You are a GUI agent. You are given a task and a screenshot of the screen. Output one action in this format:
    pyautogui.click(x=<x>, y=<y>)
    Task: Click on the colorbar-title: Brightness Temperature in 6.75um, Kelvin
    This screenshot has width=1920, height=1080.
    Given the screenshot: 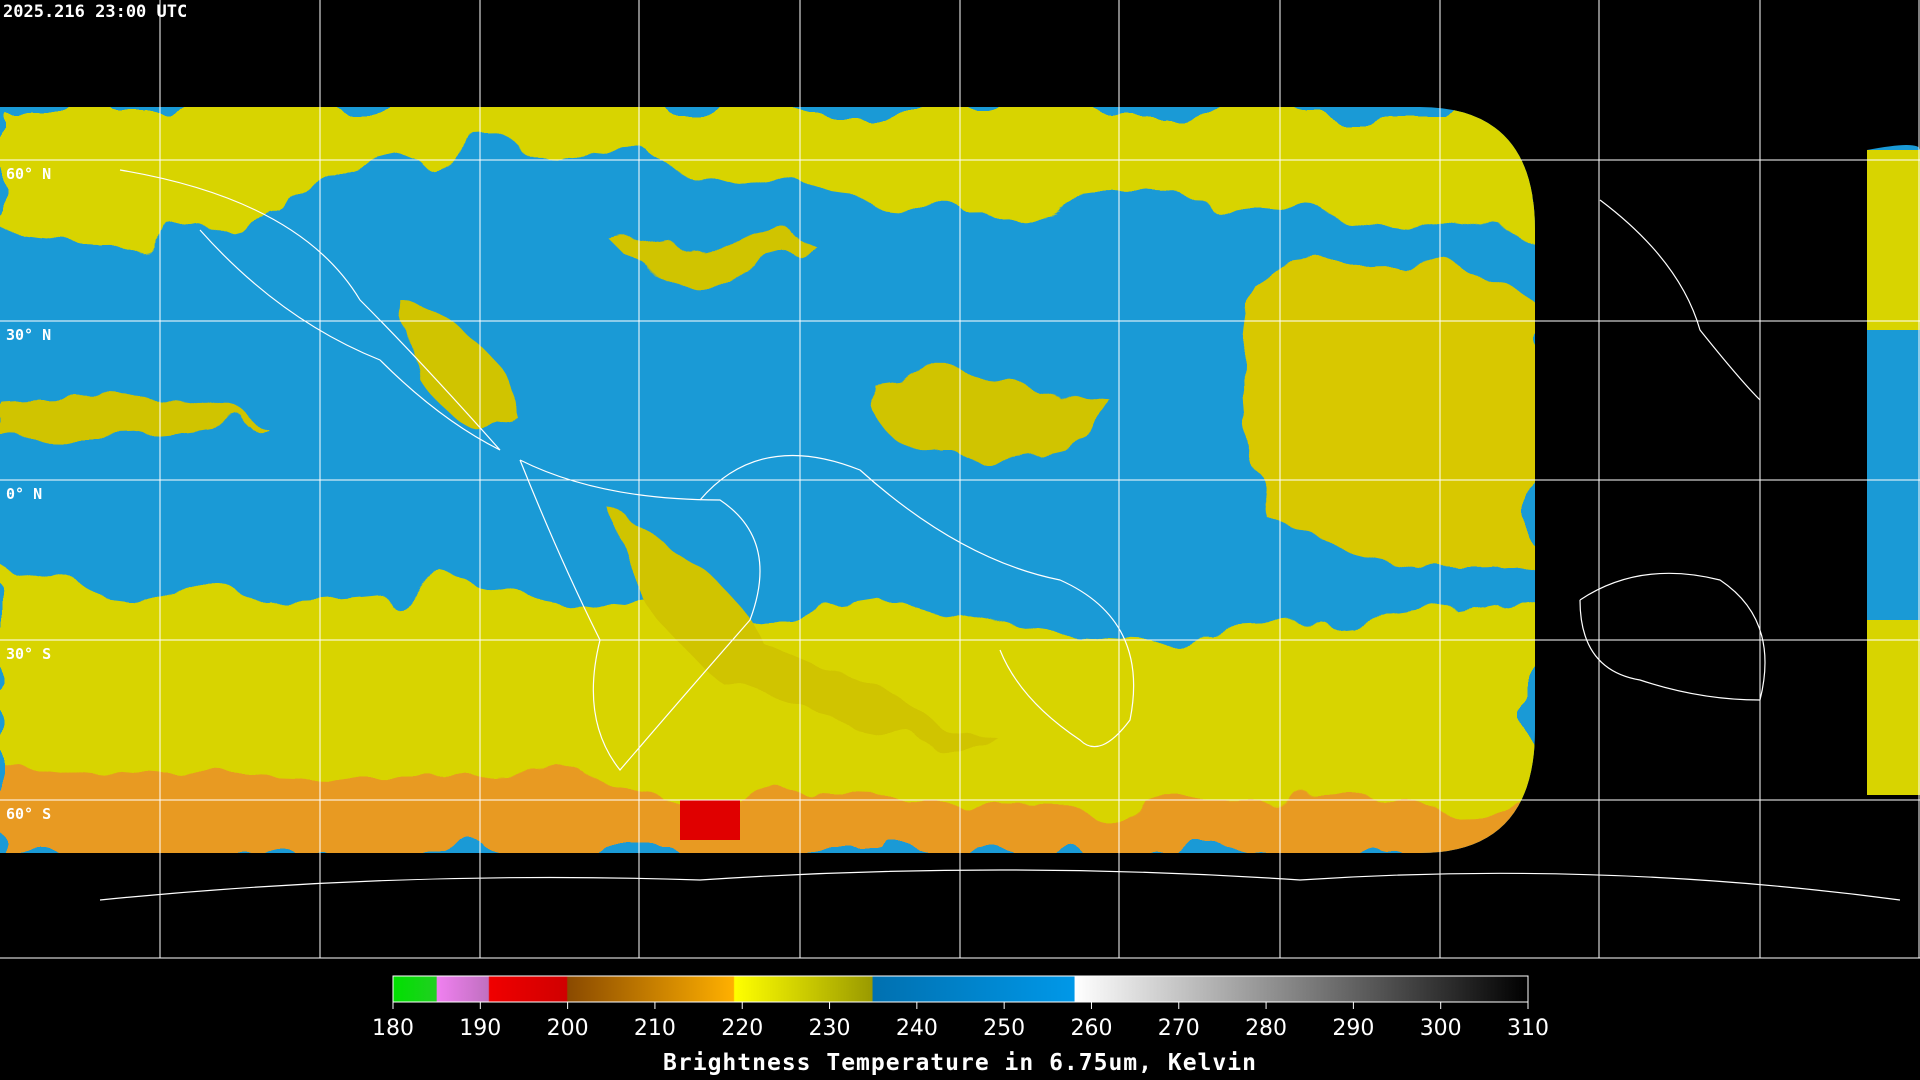 What is the action you would take?
    pyautogui.click(x=960, y=1063)
    